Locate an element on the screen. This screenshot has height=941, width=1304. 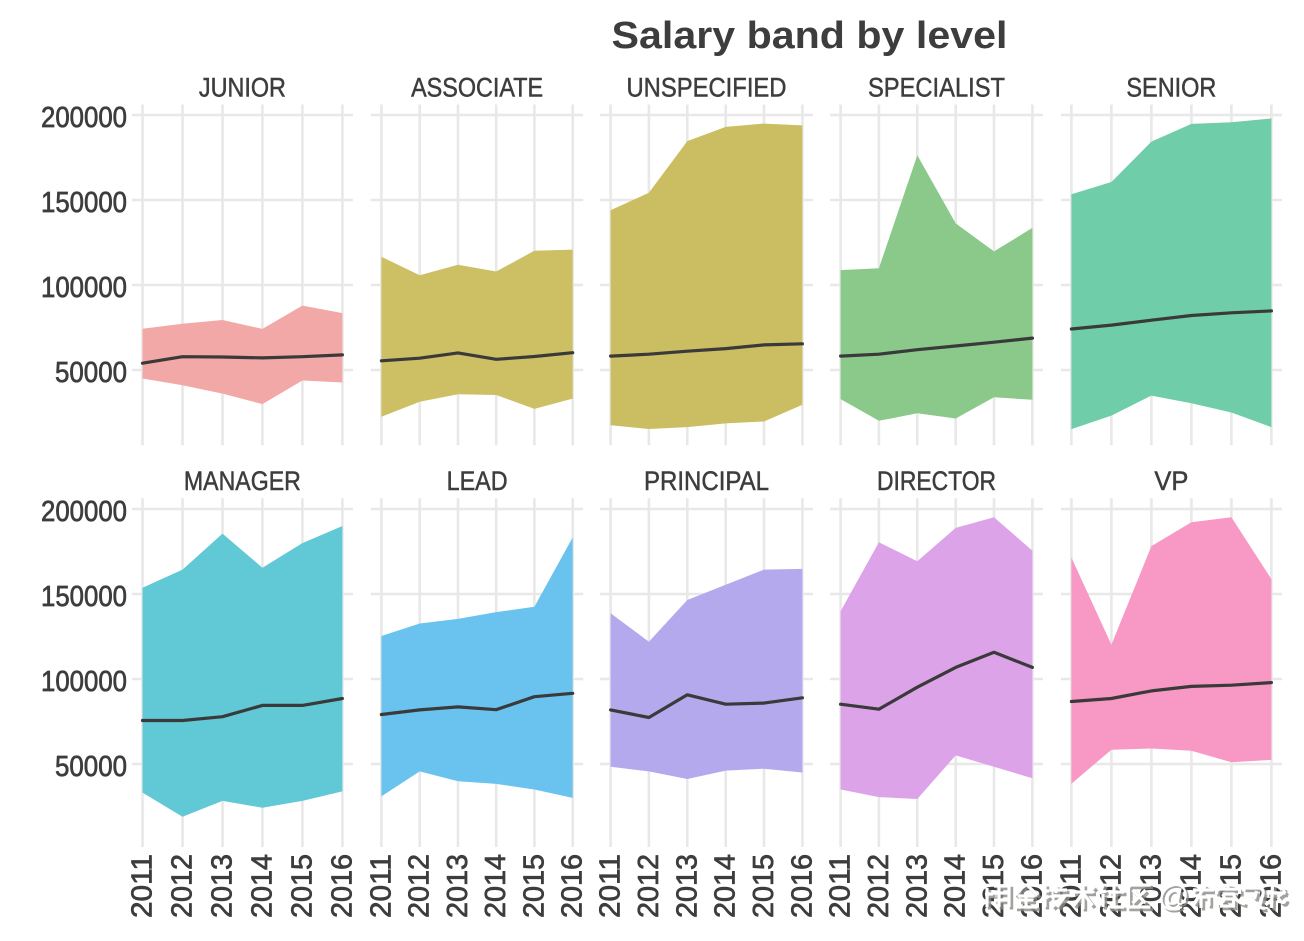
svg-text: MANAGER is located at coordinates (242, 481).